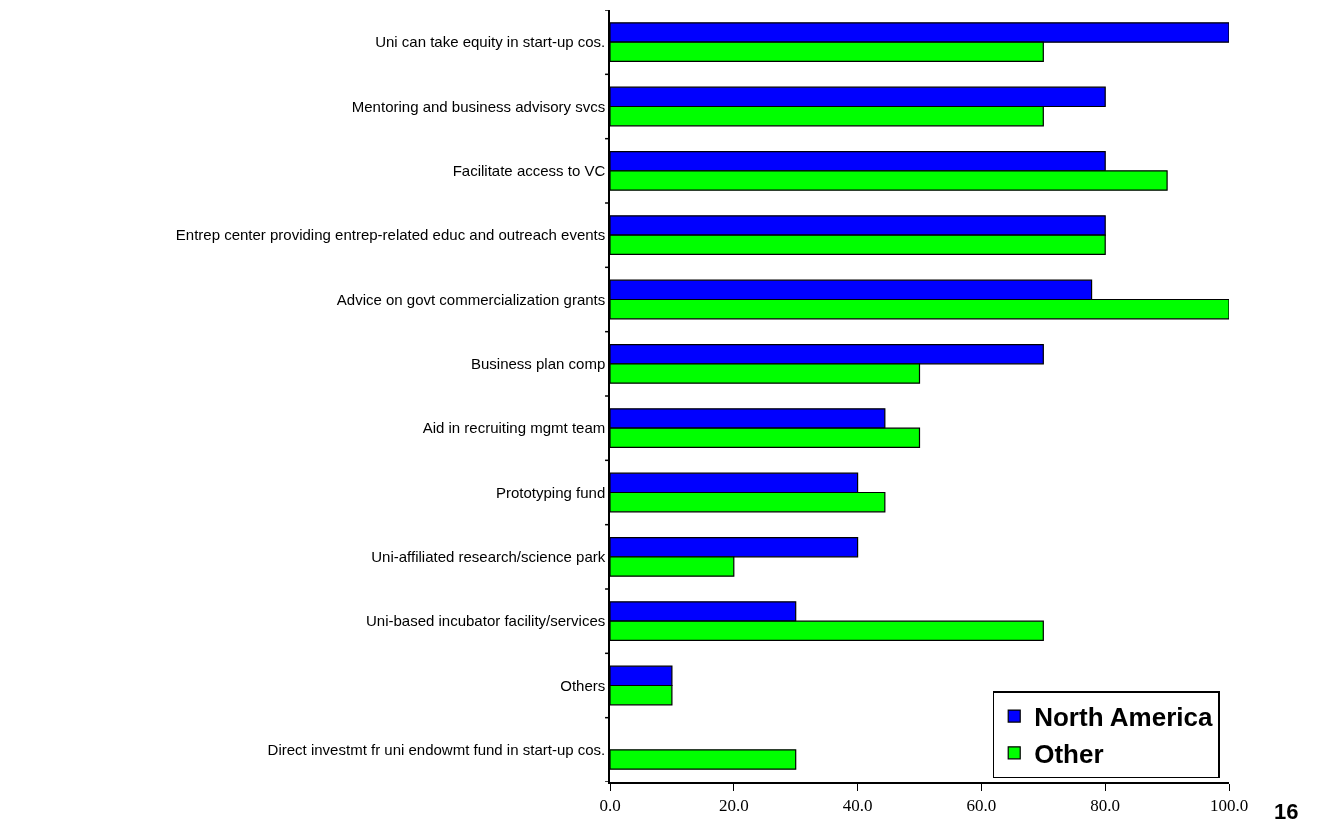 The height and width of the screenshot is (832, 1331). What do you see at coordinates (514, 428) in the screenshot?
I see `y-tick-label: Aid in recruiting mgmt team` at bounding box center [514, 428].